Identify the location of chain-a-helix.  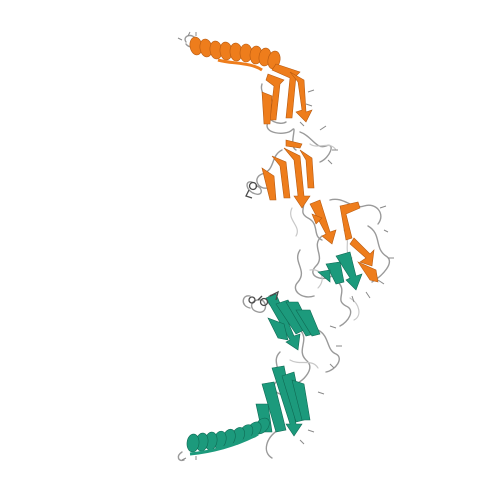
(235, 53).